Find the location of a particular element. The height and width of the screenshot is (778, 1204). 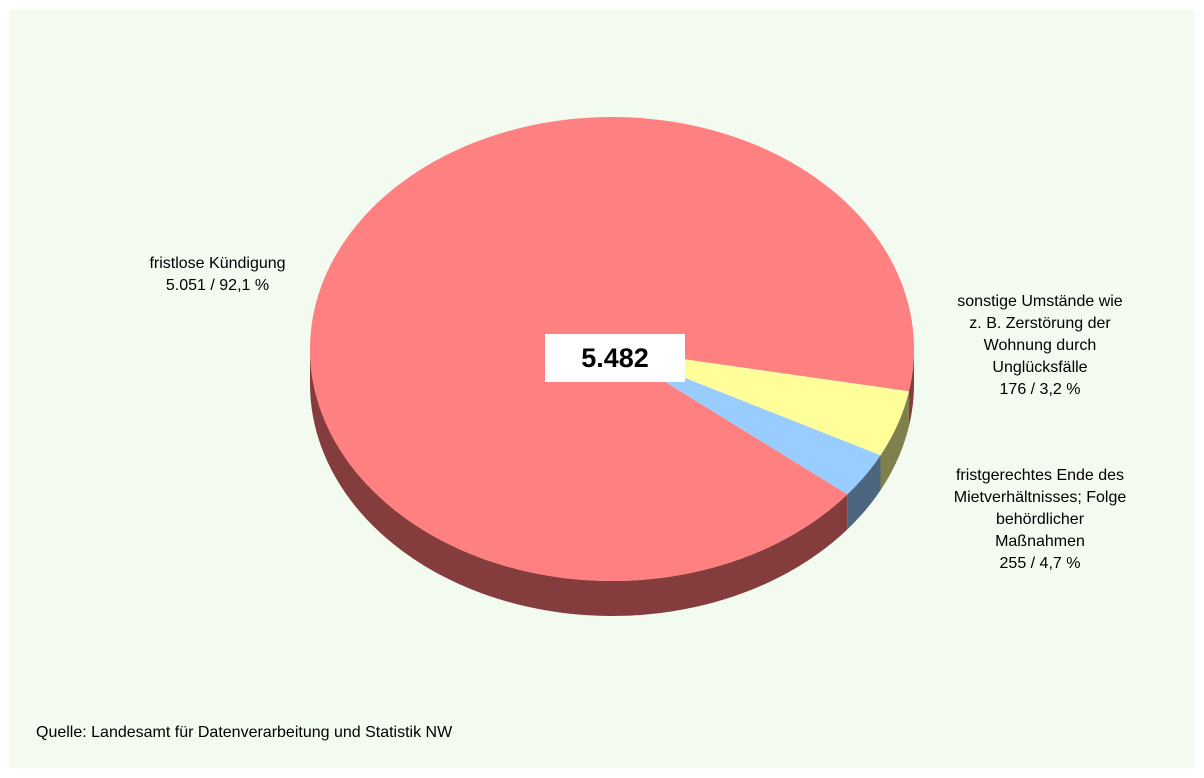

label-value: 5.051 / 92,1 % is located at coordinates (217, 285).